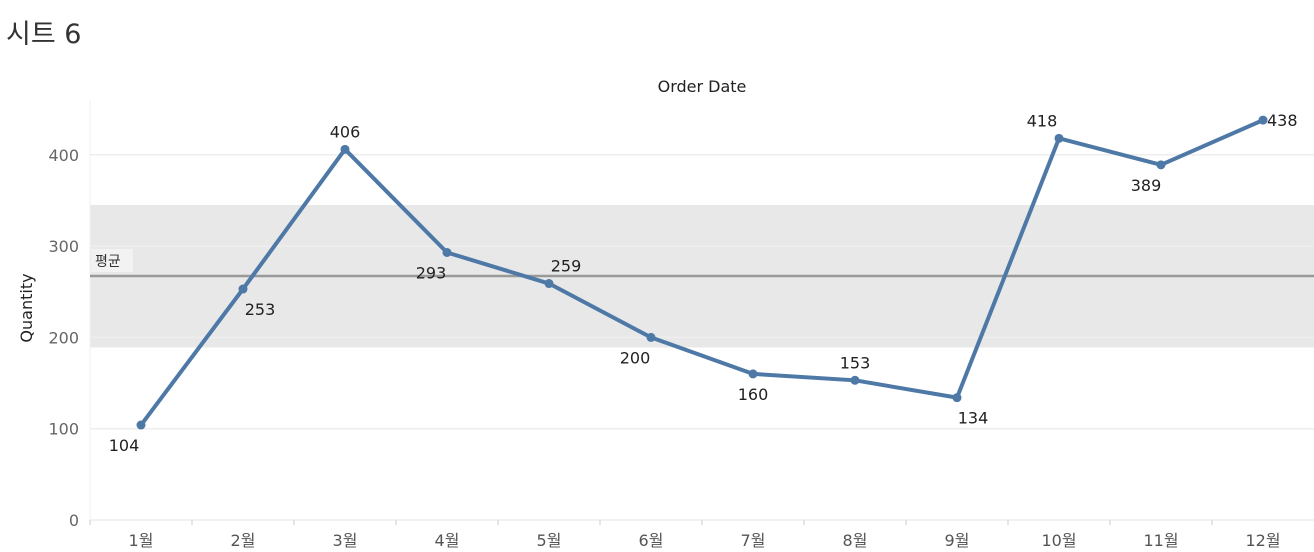  I want to click on y-axis-title: Quantity, so click(26, 307).